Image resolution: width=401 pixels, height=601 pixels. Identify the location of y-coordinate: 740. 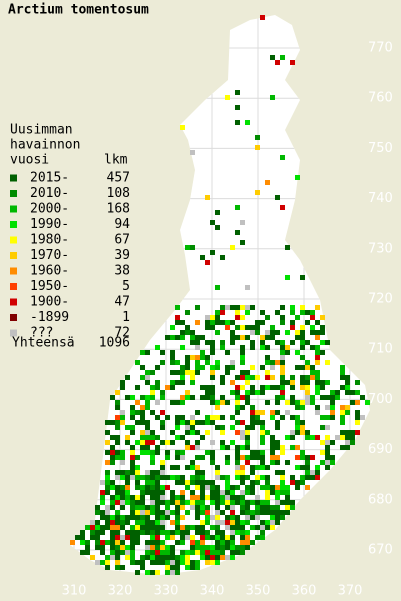
(380, 198).